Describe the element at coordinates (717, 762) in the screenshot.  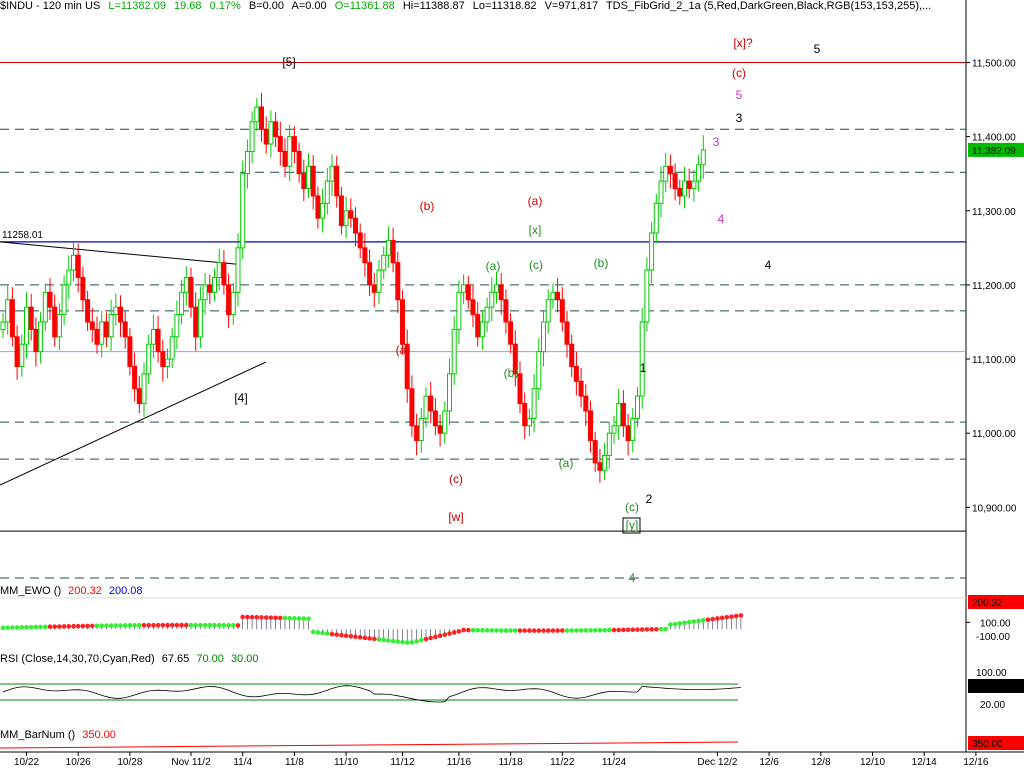
I see `time-axis-label: Dec 12/2` at that location.